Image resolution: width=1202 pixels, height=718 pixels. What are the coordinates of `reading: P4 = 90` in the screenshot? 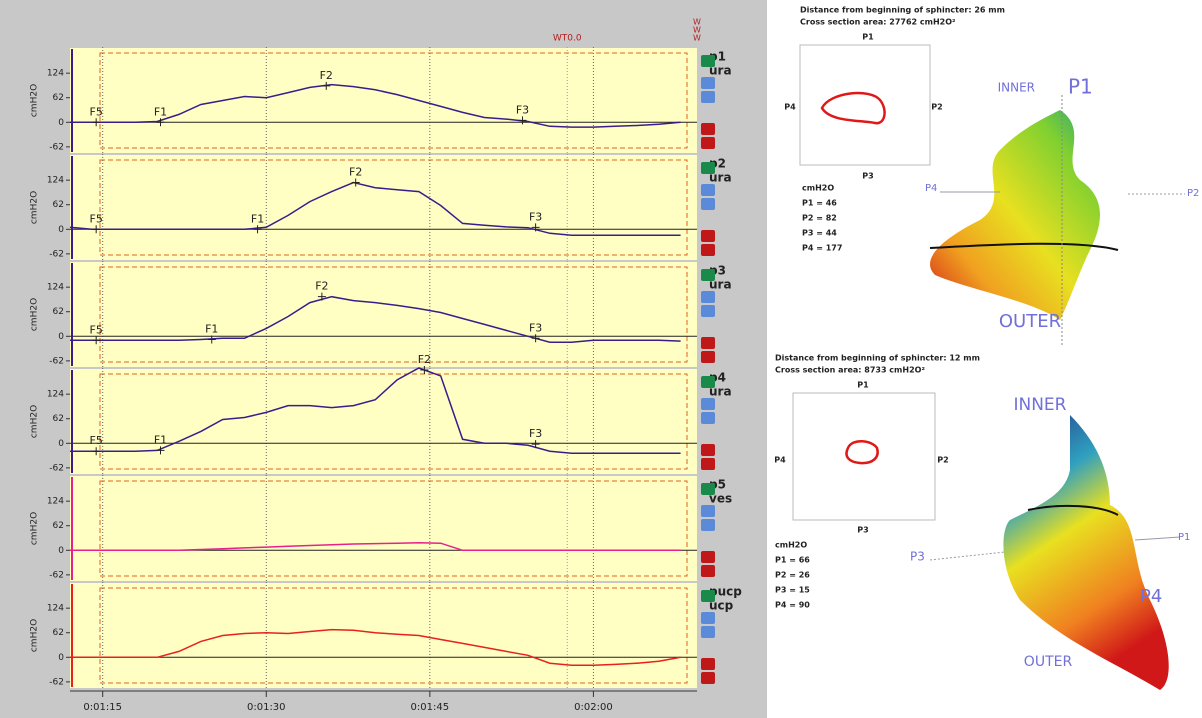 It's located at (792, 605).